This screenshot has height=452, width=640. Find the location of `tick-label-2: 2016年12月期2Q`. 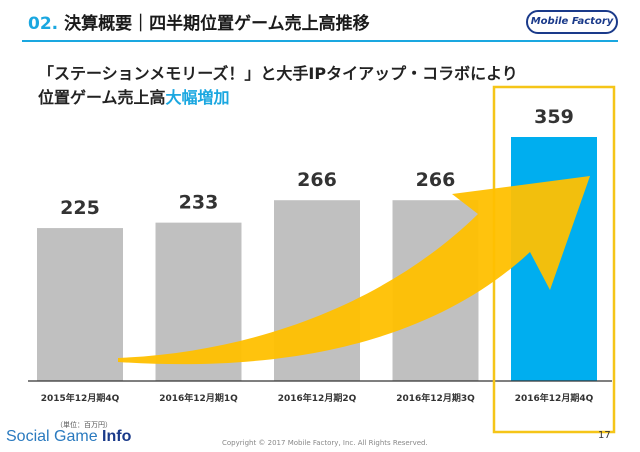

tick-label-2: 2016年12月期2Q is located at coordinates (317, 398).